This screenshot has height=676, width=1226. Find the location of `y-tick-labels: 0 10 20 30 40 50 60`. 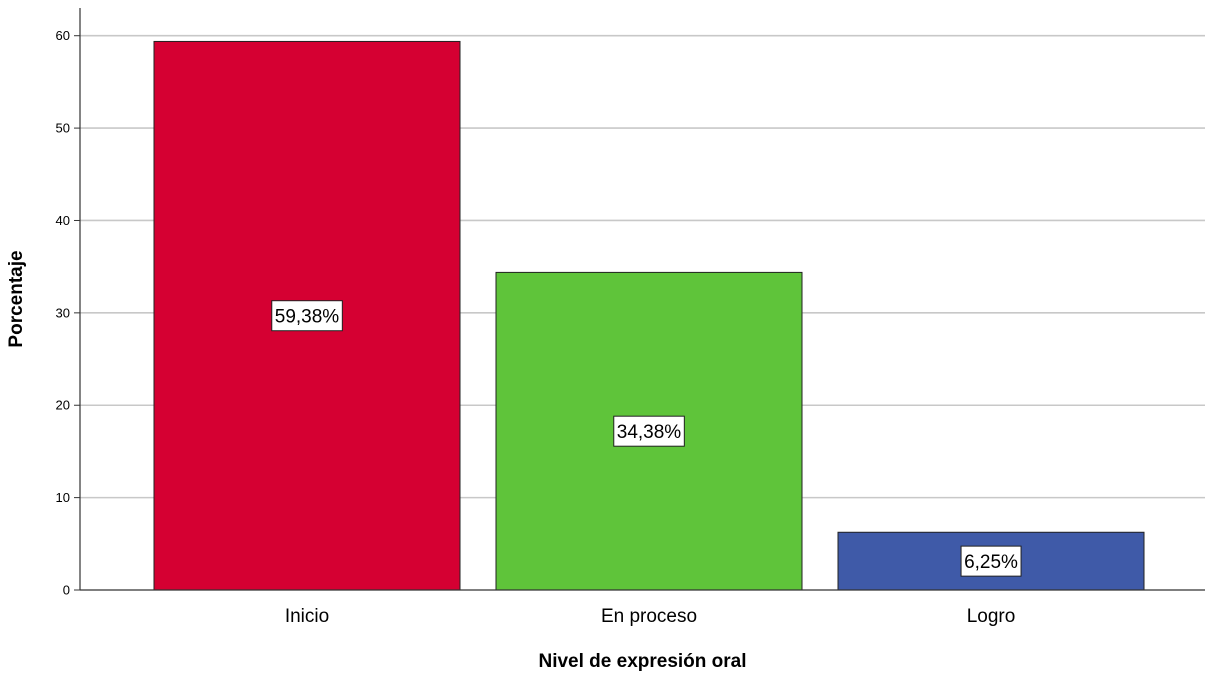

y-tick-labels: 0 10 20 30 40 50 60 is located at coordinates (68, 313).